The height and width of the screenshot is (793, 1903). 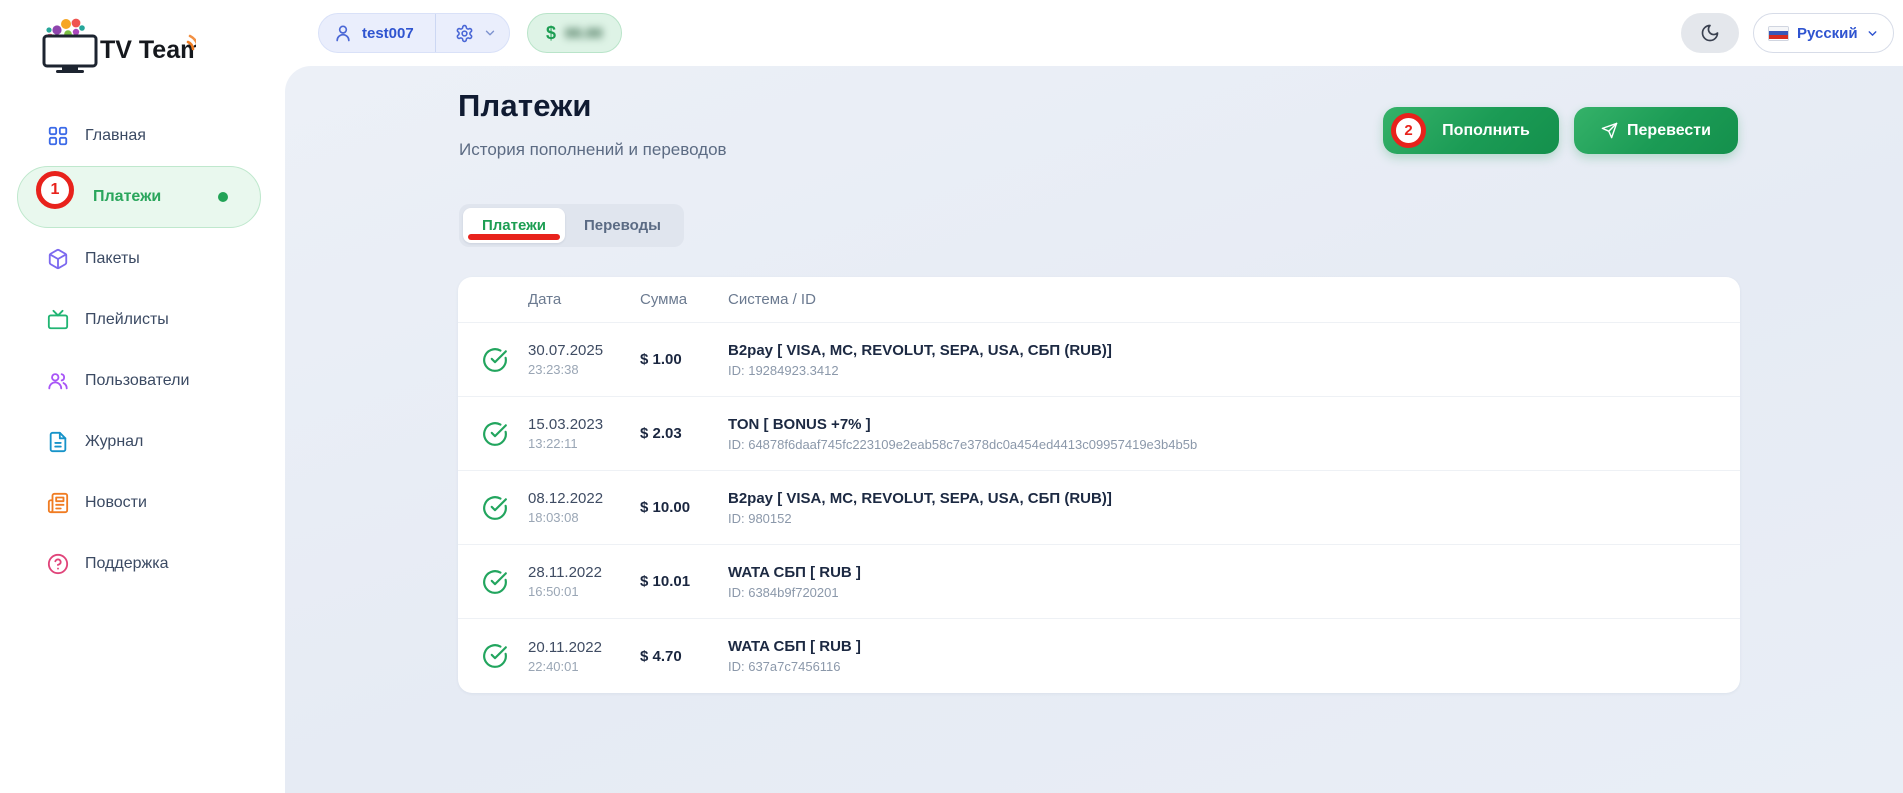 I want to click on balance-chip: $ 00.00, so click(x=574, y=33).